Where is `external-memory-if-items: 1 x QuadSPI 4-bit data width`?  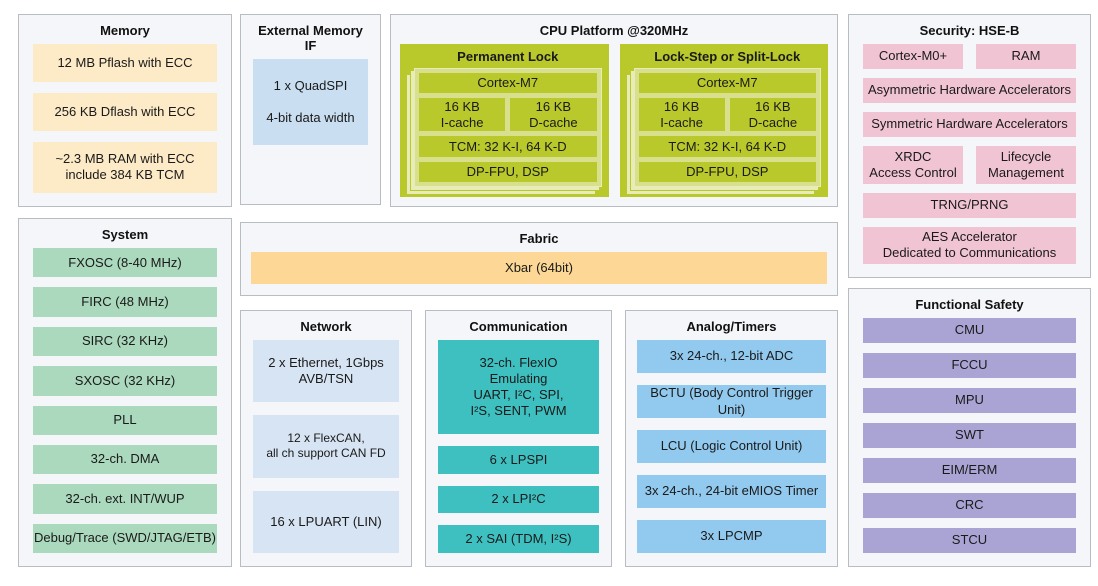
external-memory-if-items: 1 x QuadSPI 4-bit data width is located at coordinates (310, 125).